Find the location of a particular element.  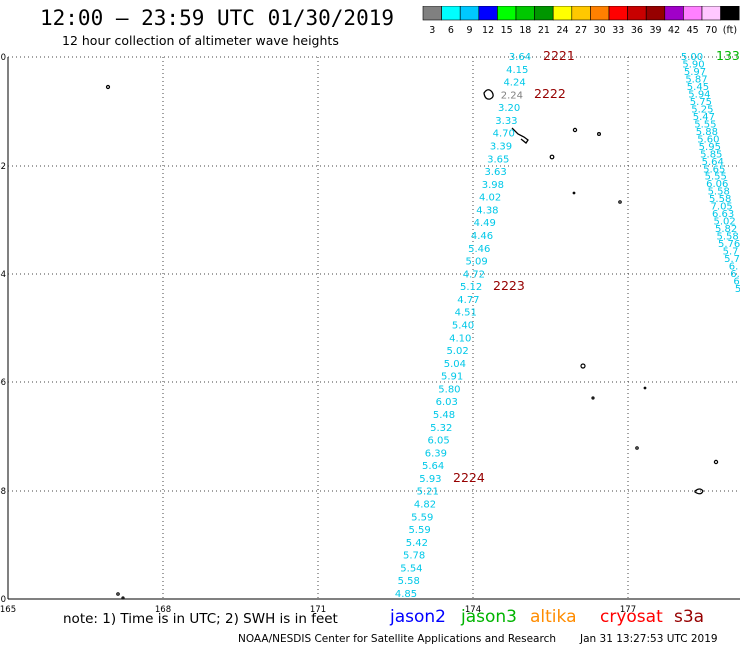

legend-label: 21 is located at coordinates (544, 30).